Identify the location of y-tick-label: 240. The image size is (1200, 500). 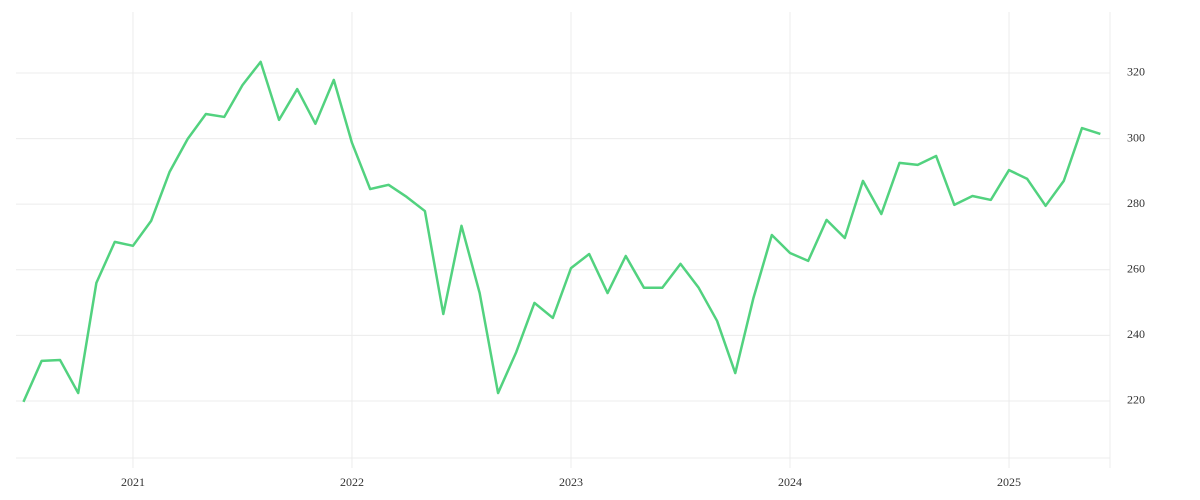
(1136, 334).